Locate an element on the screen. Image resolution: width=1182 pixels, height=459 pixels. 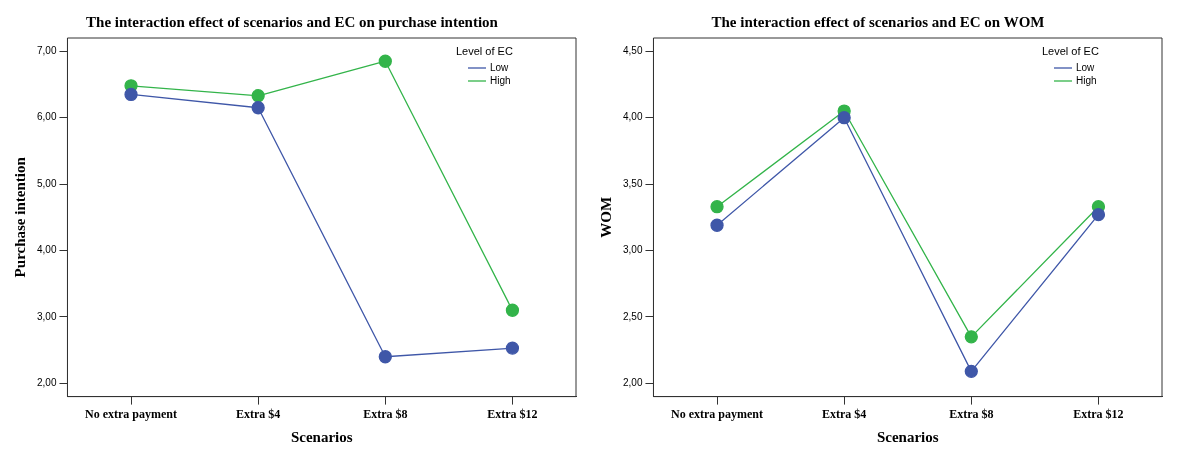
chart-title: The interaction effect of scenarios and EC on WOM is located at coordinates (878, 21).